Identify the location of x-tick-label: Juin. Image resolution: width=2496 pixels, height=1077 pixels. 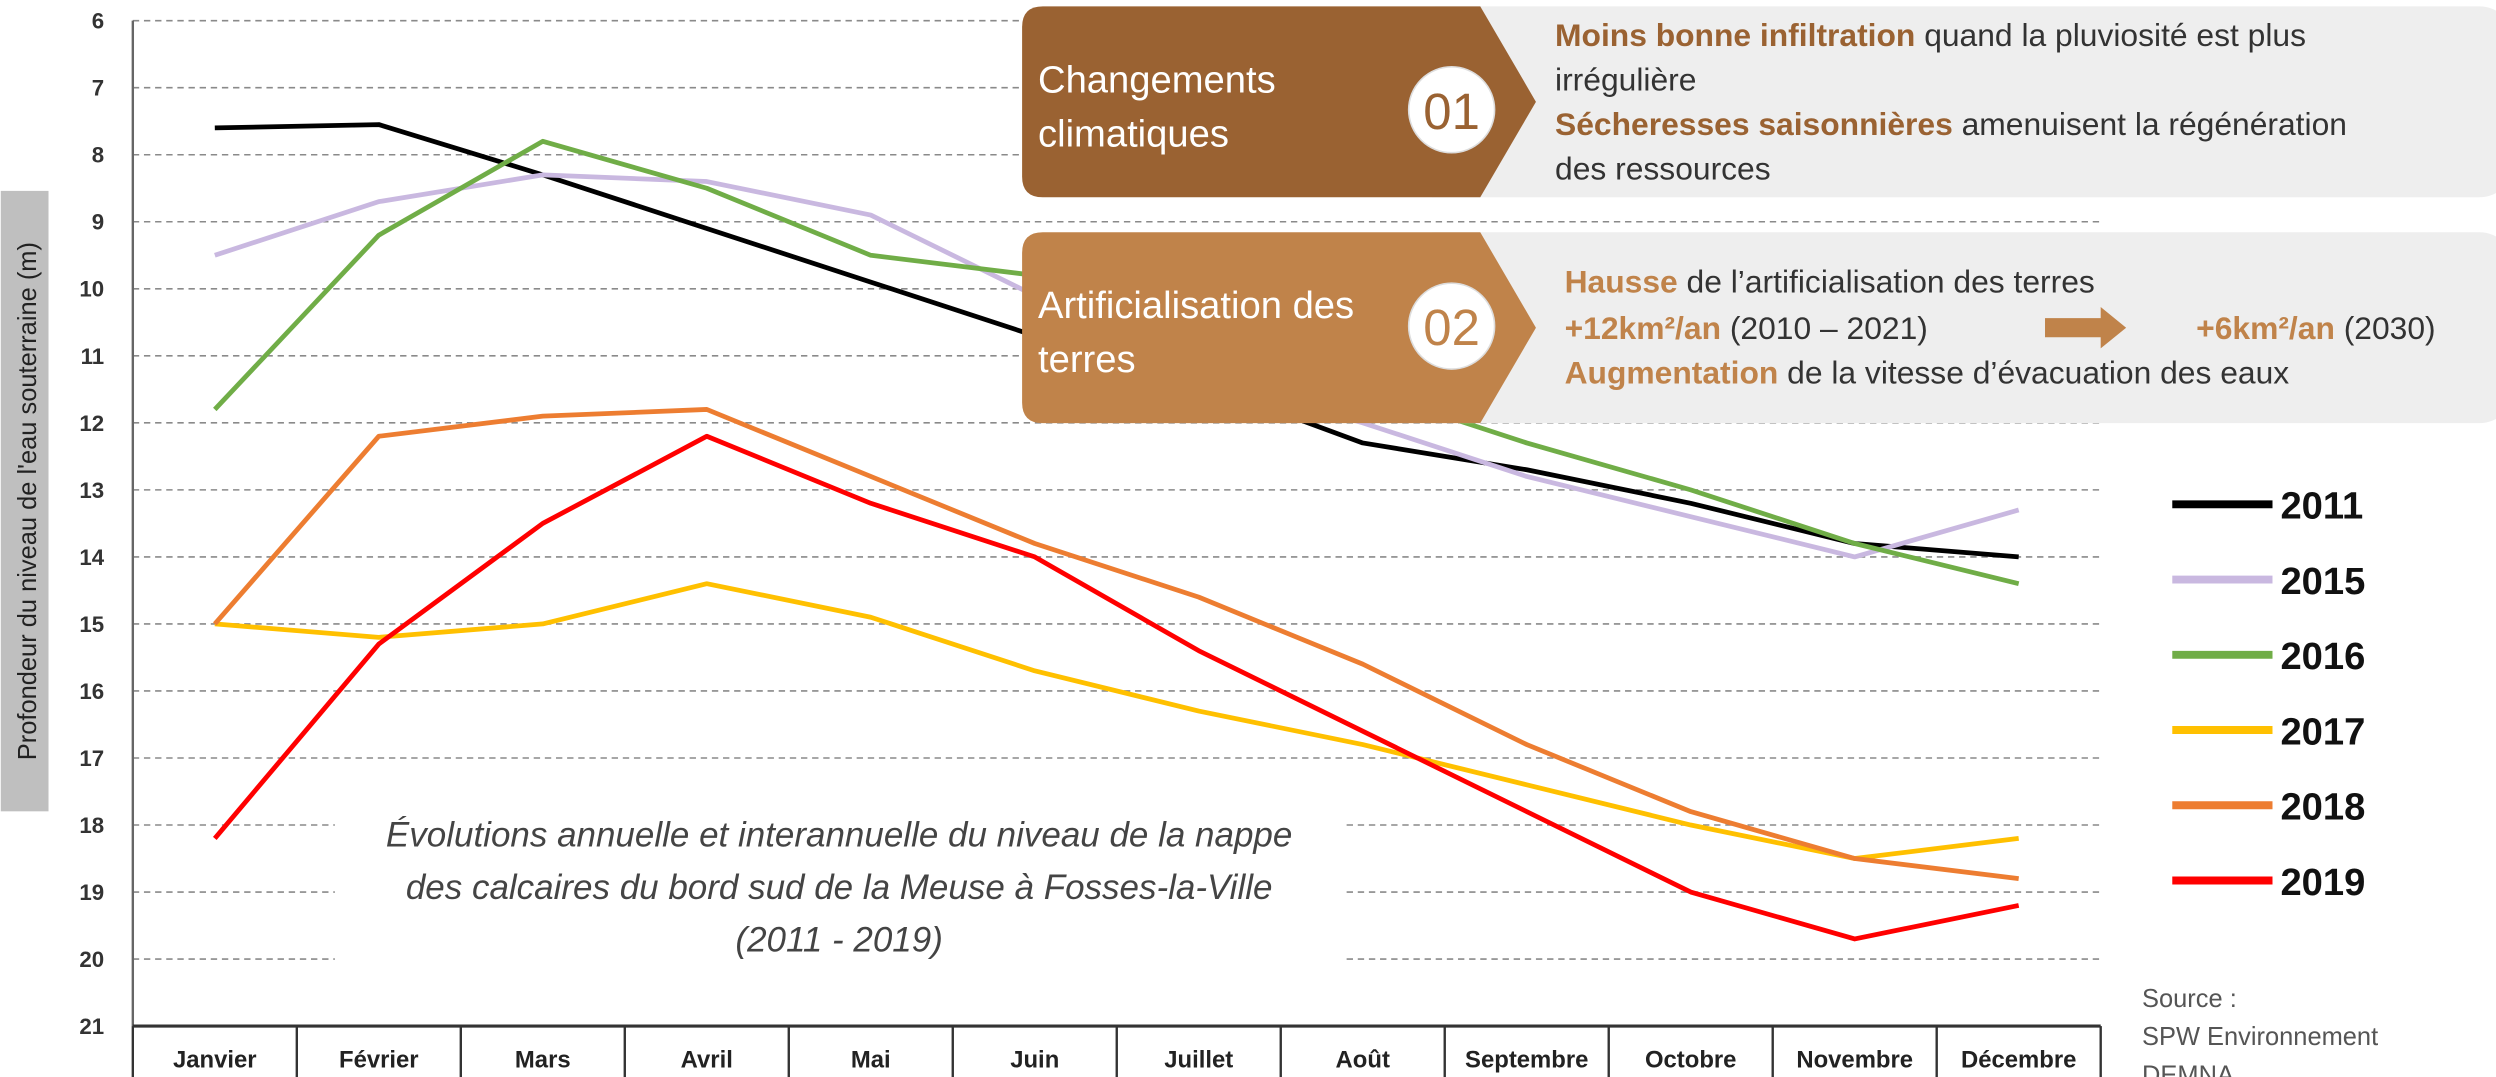
(1034, 1059).